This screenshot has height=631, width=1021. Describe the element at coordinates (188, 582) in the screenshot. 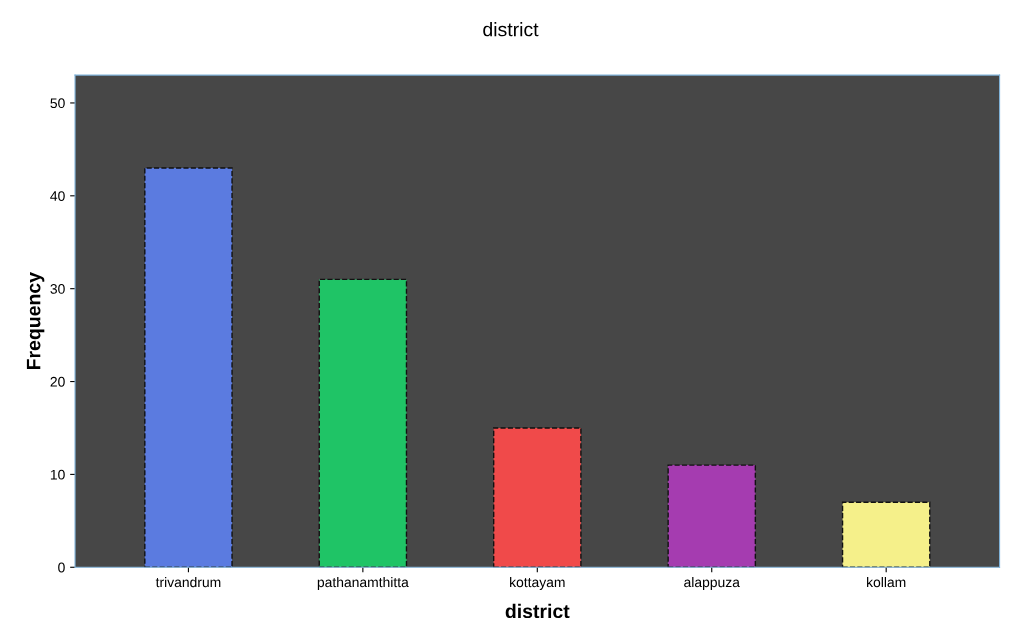

I see `x-tick-label: trivandrum` at that location.